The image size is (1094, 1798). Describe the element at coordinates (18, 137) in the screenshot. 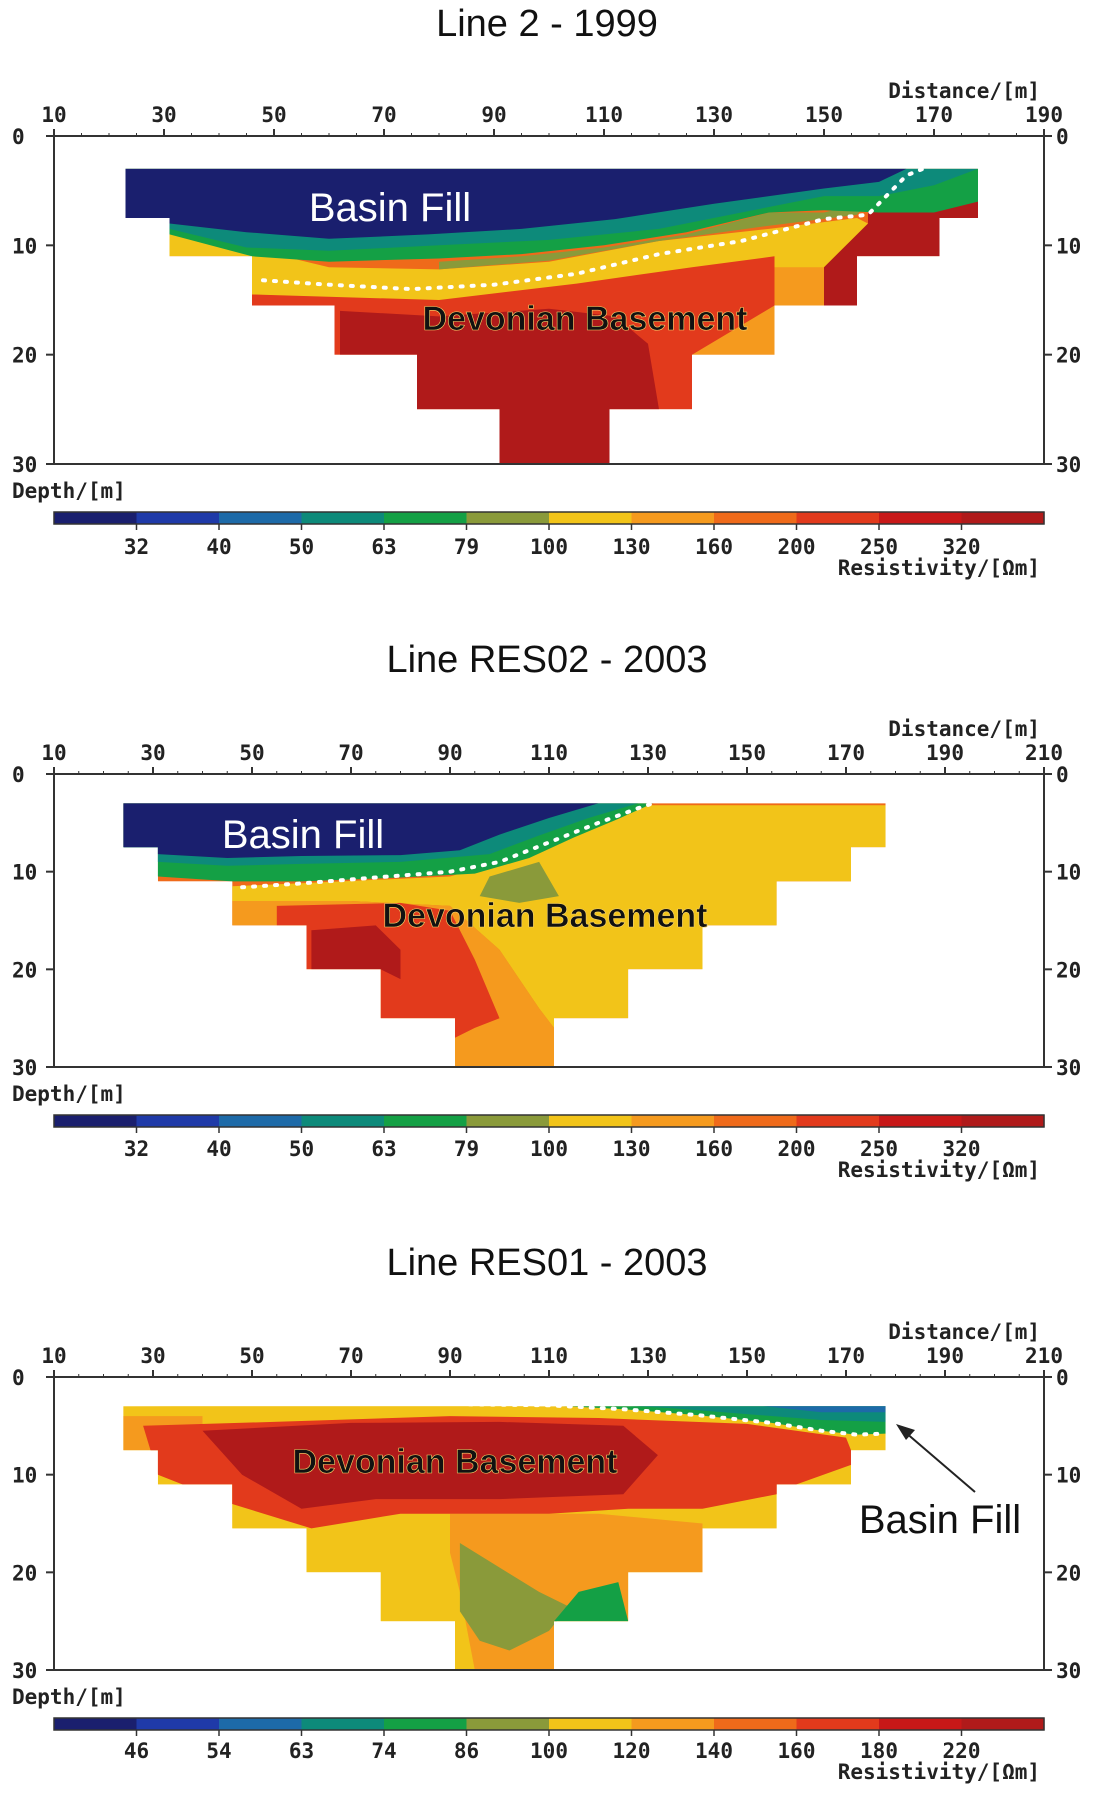

I see `y-tick-label-left: 0` at that location.